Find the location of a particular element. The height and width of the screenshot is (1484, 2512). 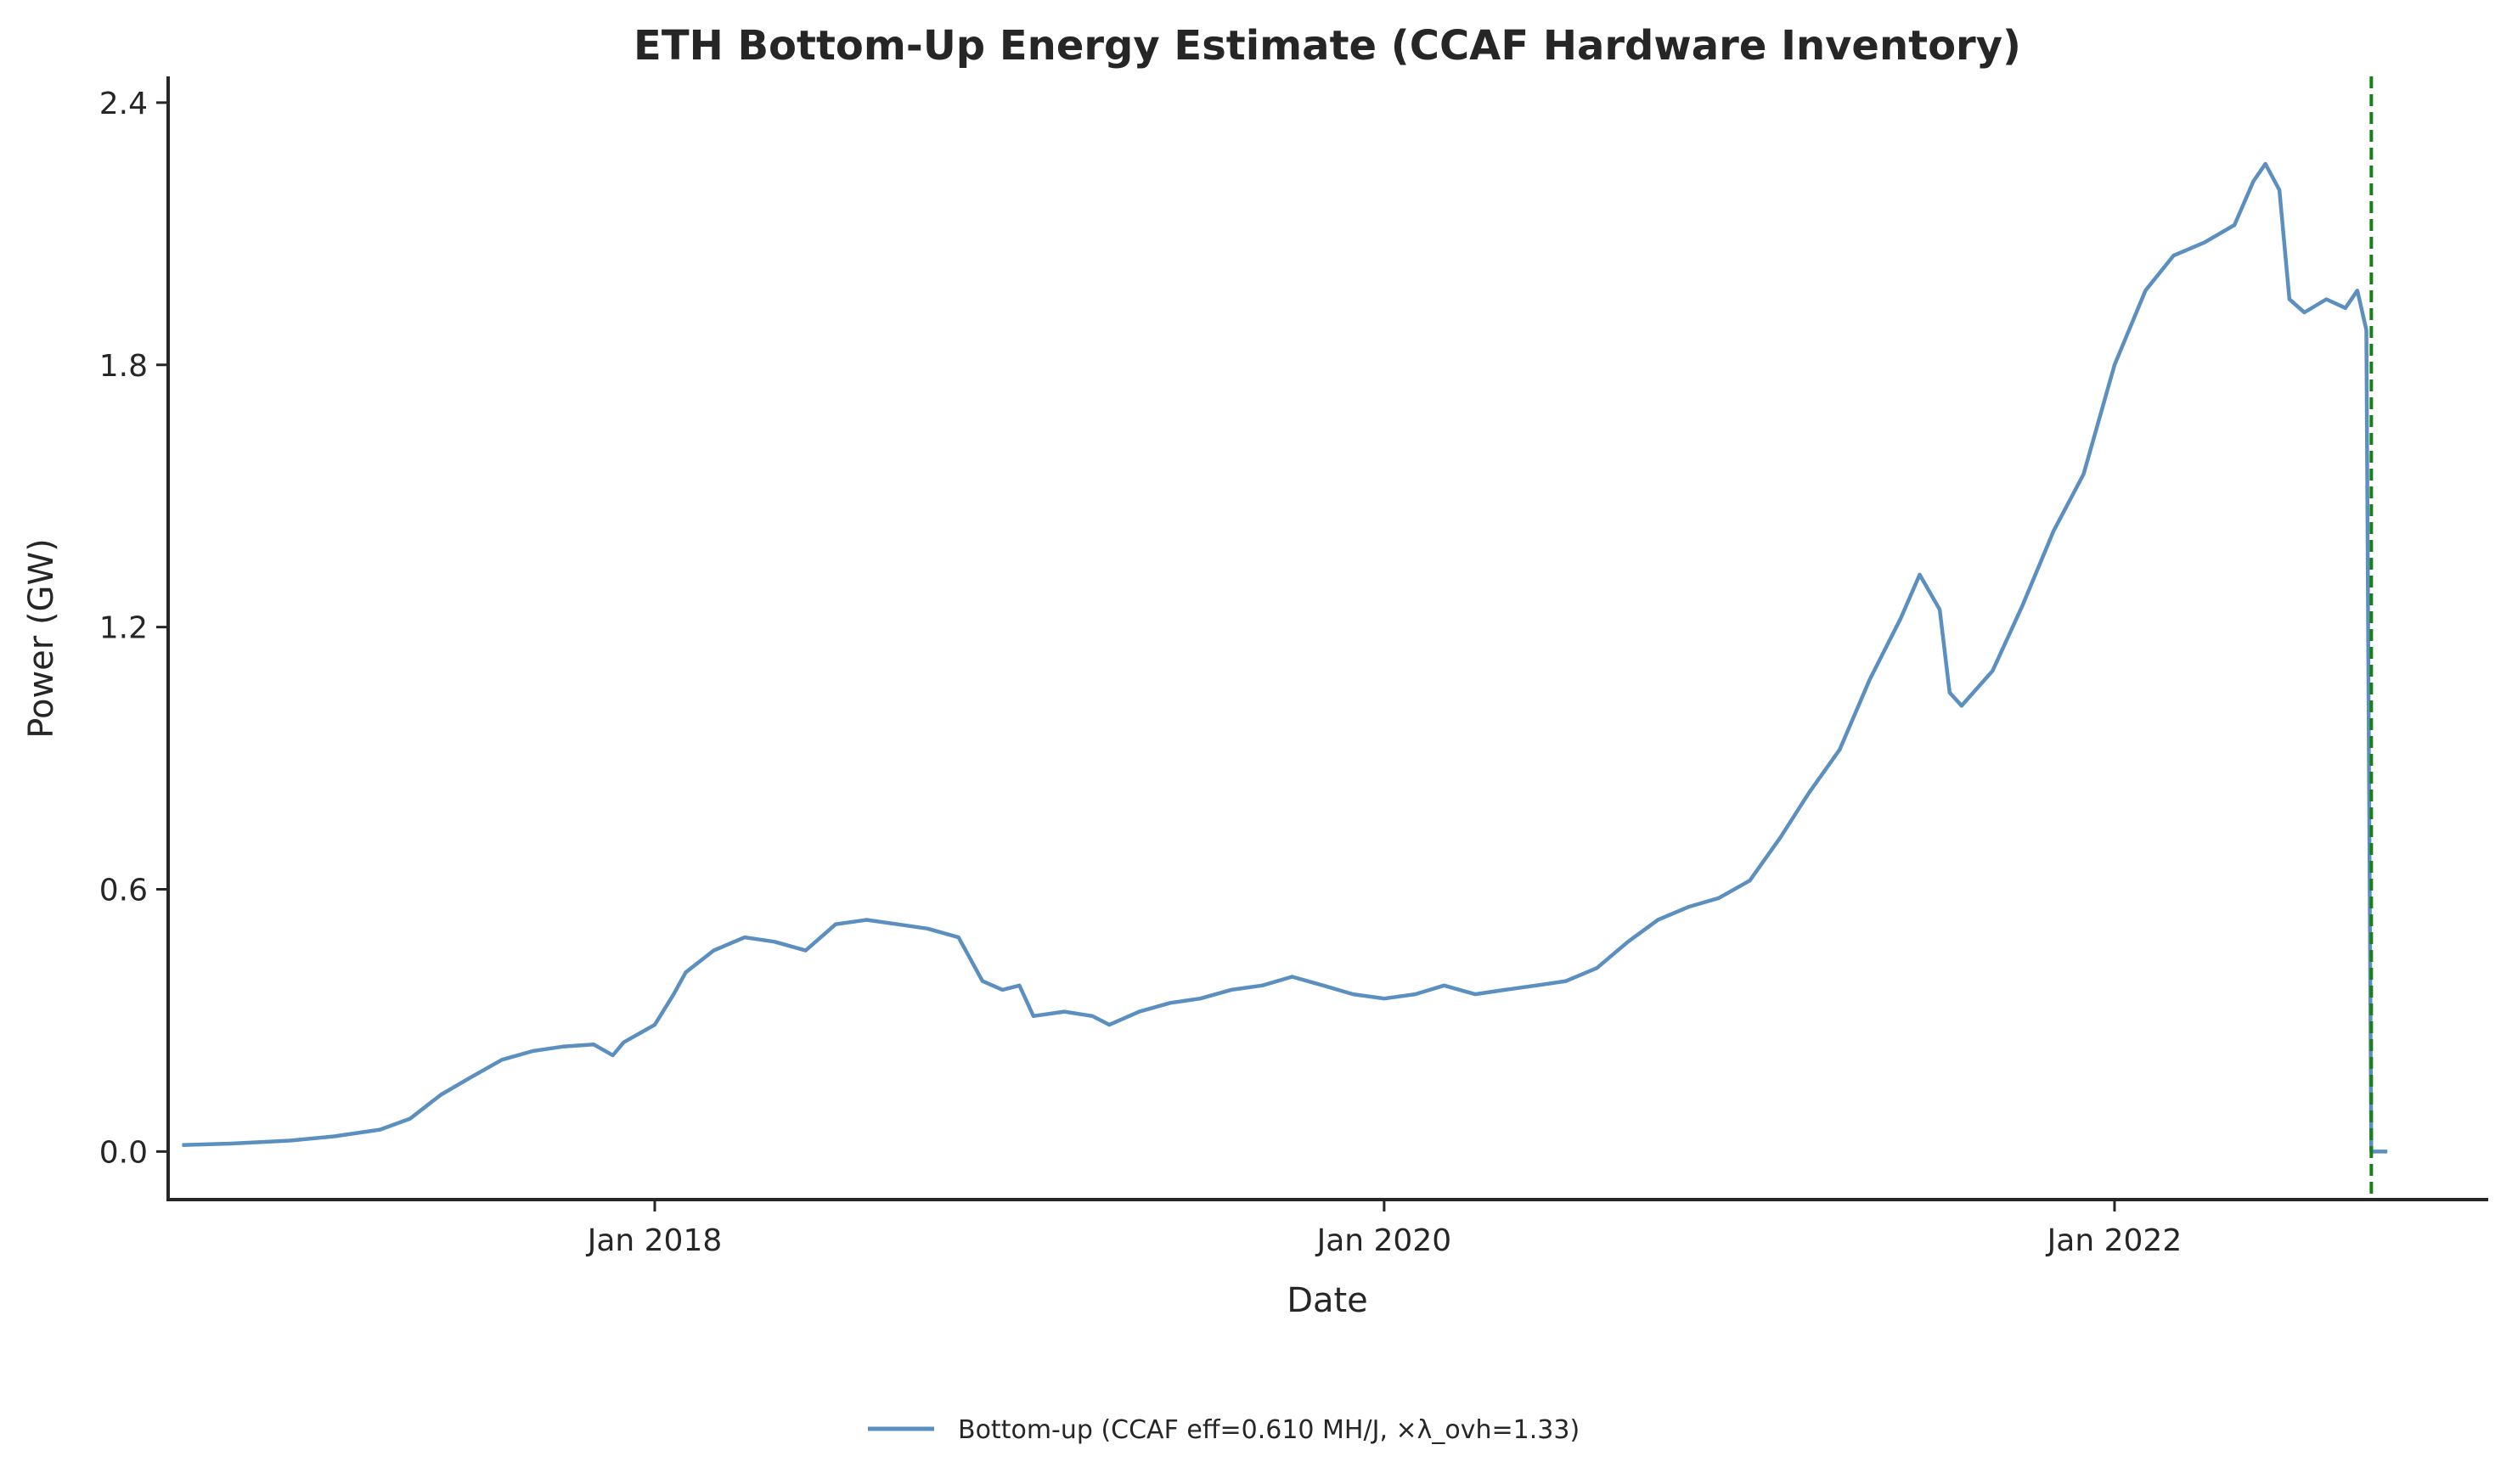

y-tick-label: 1.2 is located at coordinates (124, 628).